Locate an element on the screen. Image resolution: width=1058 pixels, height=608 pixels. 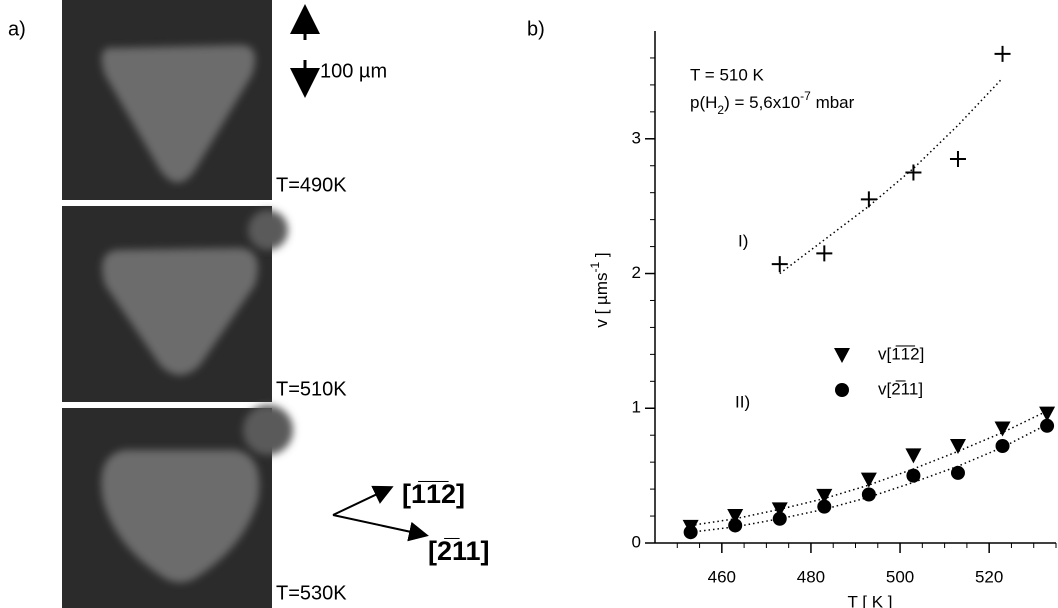
condition-sub: 2 is located at coordinates (720, 110).